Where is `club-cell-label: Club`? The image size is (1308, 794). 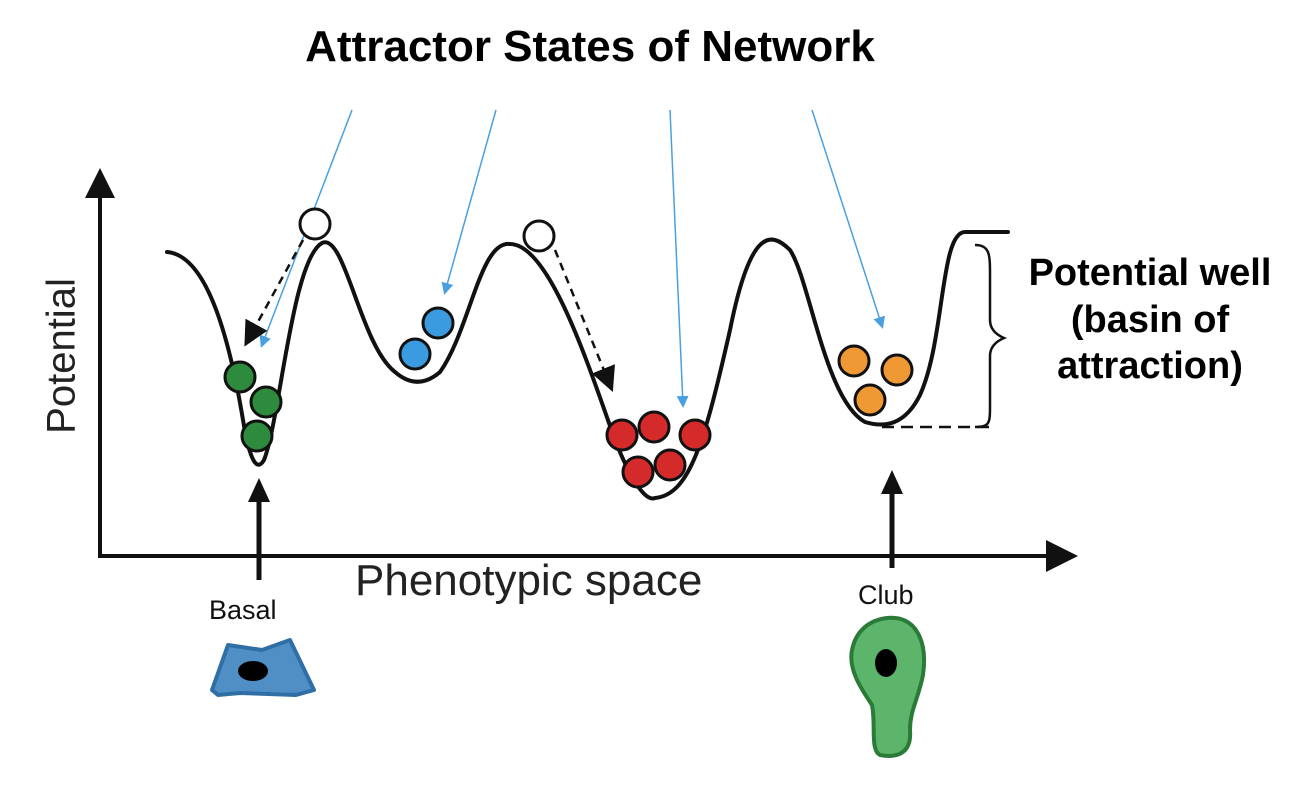
club-cell-label: Club is located at coordinates (886, 595).